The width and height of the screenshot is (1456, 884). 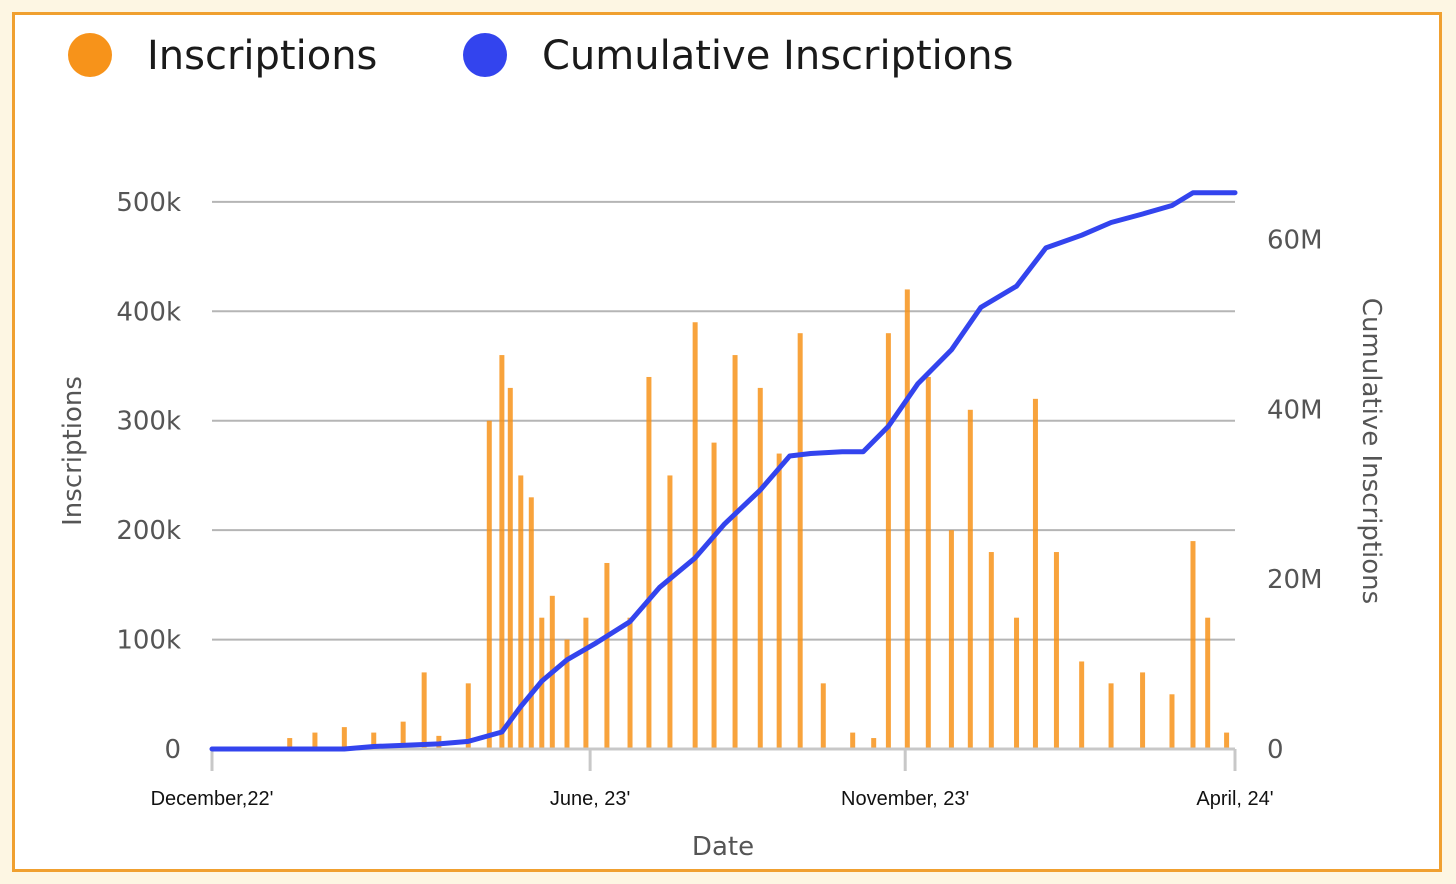 I want to click on y-axis-left-title: Inscriptions, so click(x=73, y=451).